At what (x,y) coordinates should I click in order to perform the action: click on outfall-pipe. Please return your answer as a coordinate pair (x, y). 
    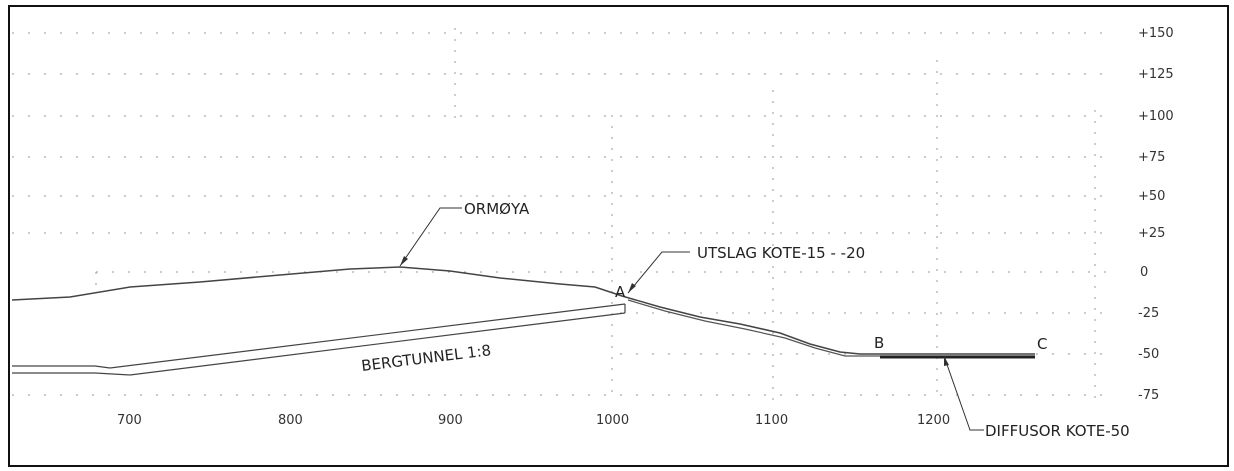
    Looking at the image, I should click on (831, 328).